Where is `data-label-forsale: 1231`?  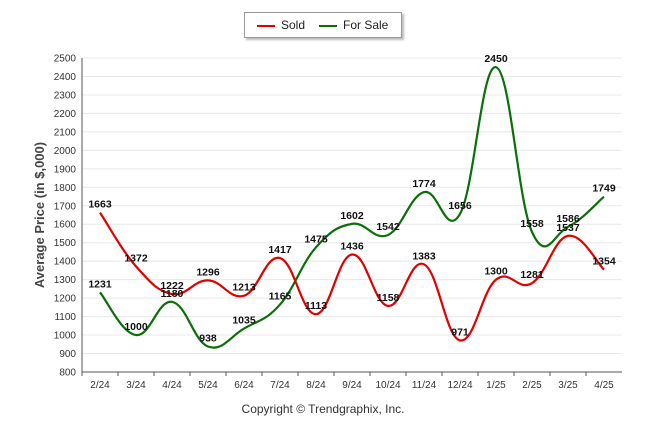
data-label-forsale: 1231 is located at coordinates (100, 284).